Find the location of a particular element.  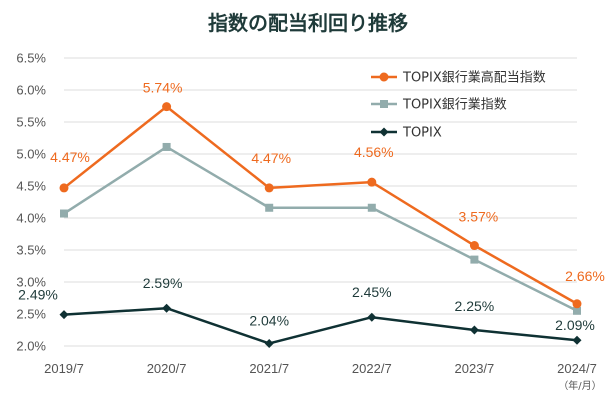

y-tick-label: 5.0% is located at coordinates (31, 154).